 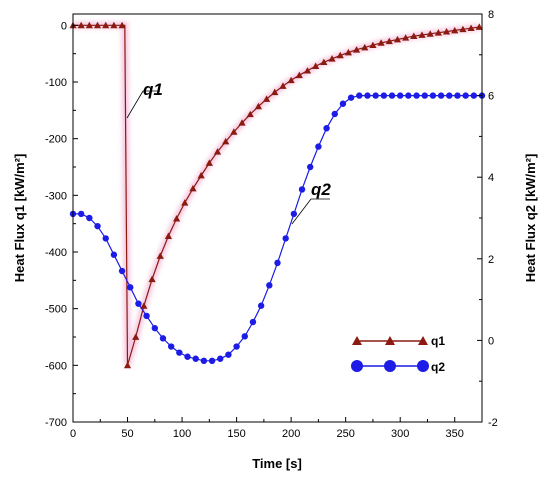 I want to click on x-tick-label: 100, so click(x=182, y=434).